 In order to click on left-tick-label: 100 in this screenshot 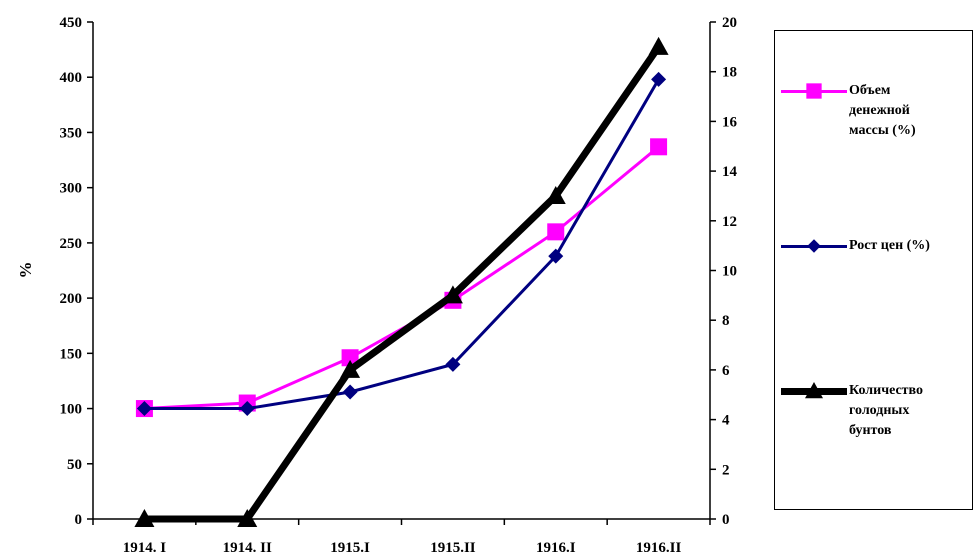, I will do `click(71, 410)`.